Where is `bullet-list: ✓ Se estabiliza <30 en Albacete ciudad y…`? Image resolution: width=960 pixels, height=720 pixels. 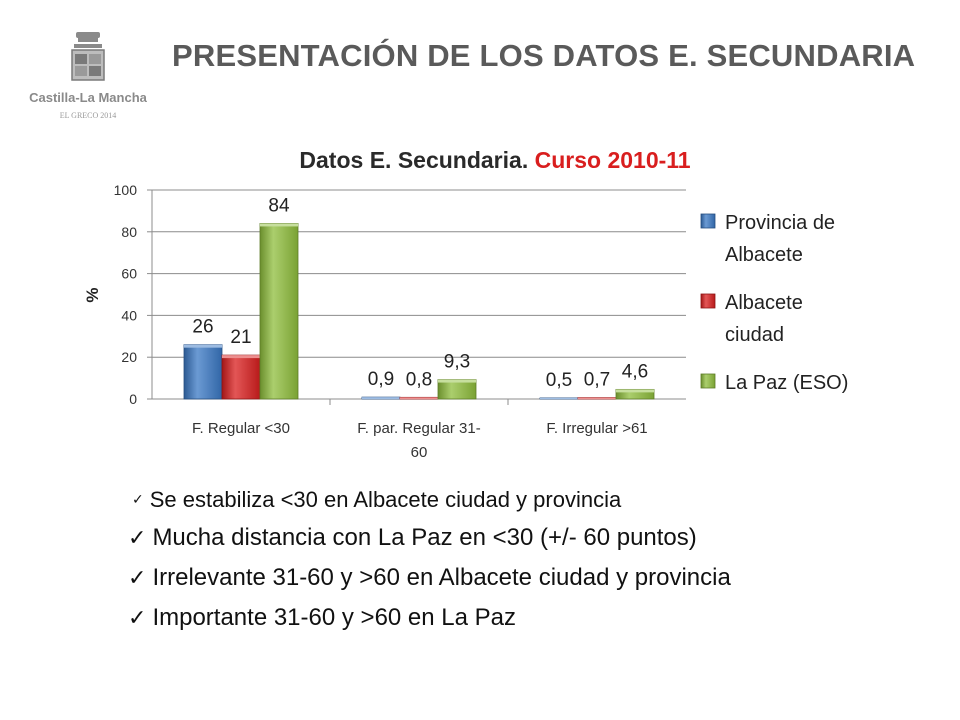
bullet-list: ✓ Se estabiliza <30 en Albacete ciudad y… is located at coordinates (429, 560).